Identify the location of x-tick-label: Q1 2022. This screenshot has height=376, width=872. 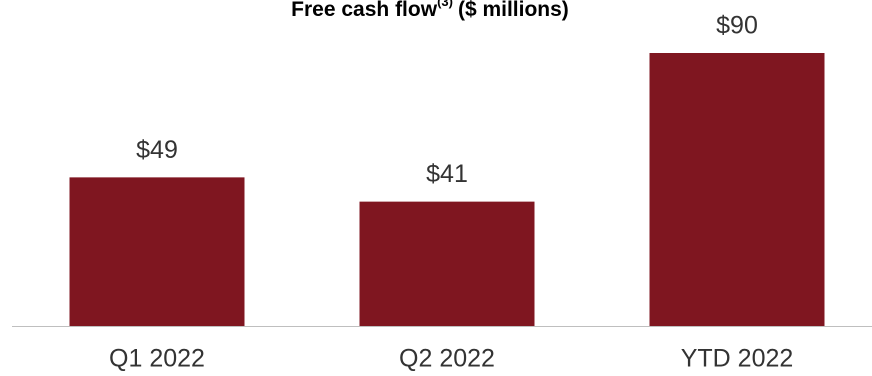
(157, 359).